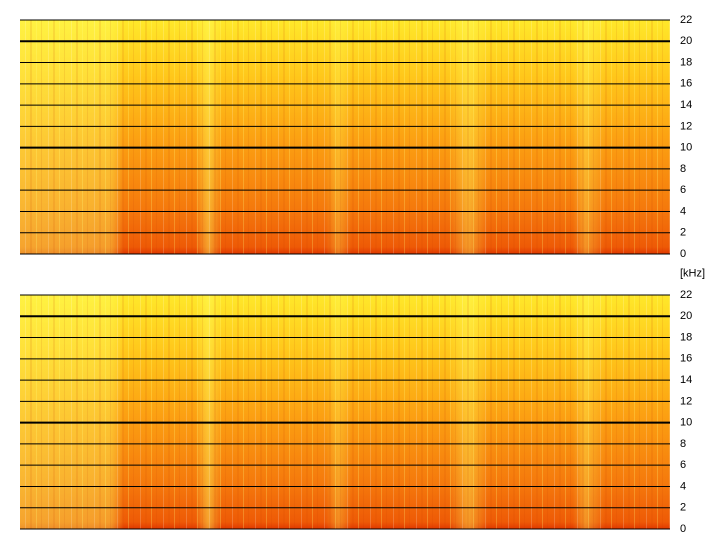  Describe the element at coordinates (692, 273) in the screenshot. I see `axis-unit-label: [kHz]` at that location.